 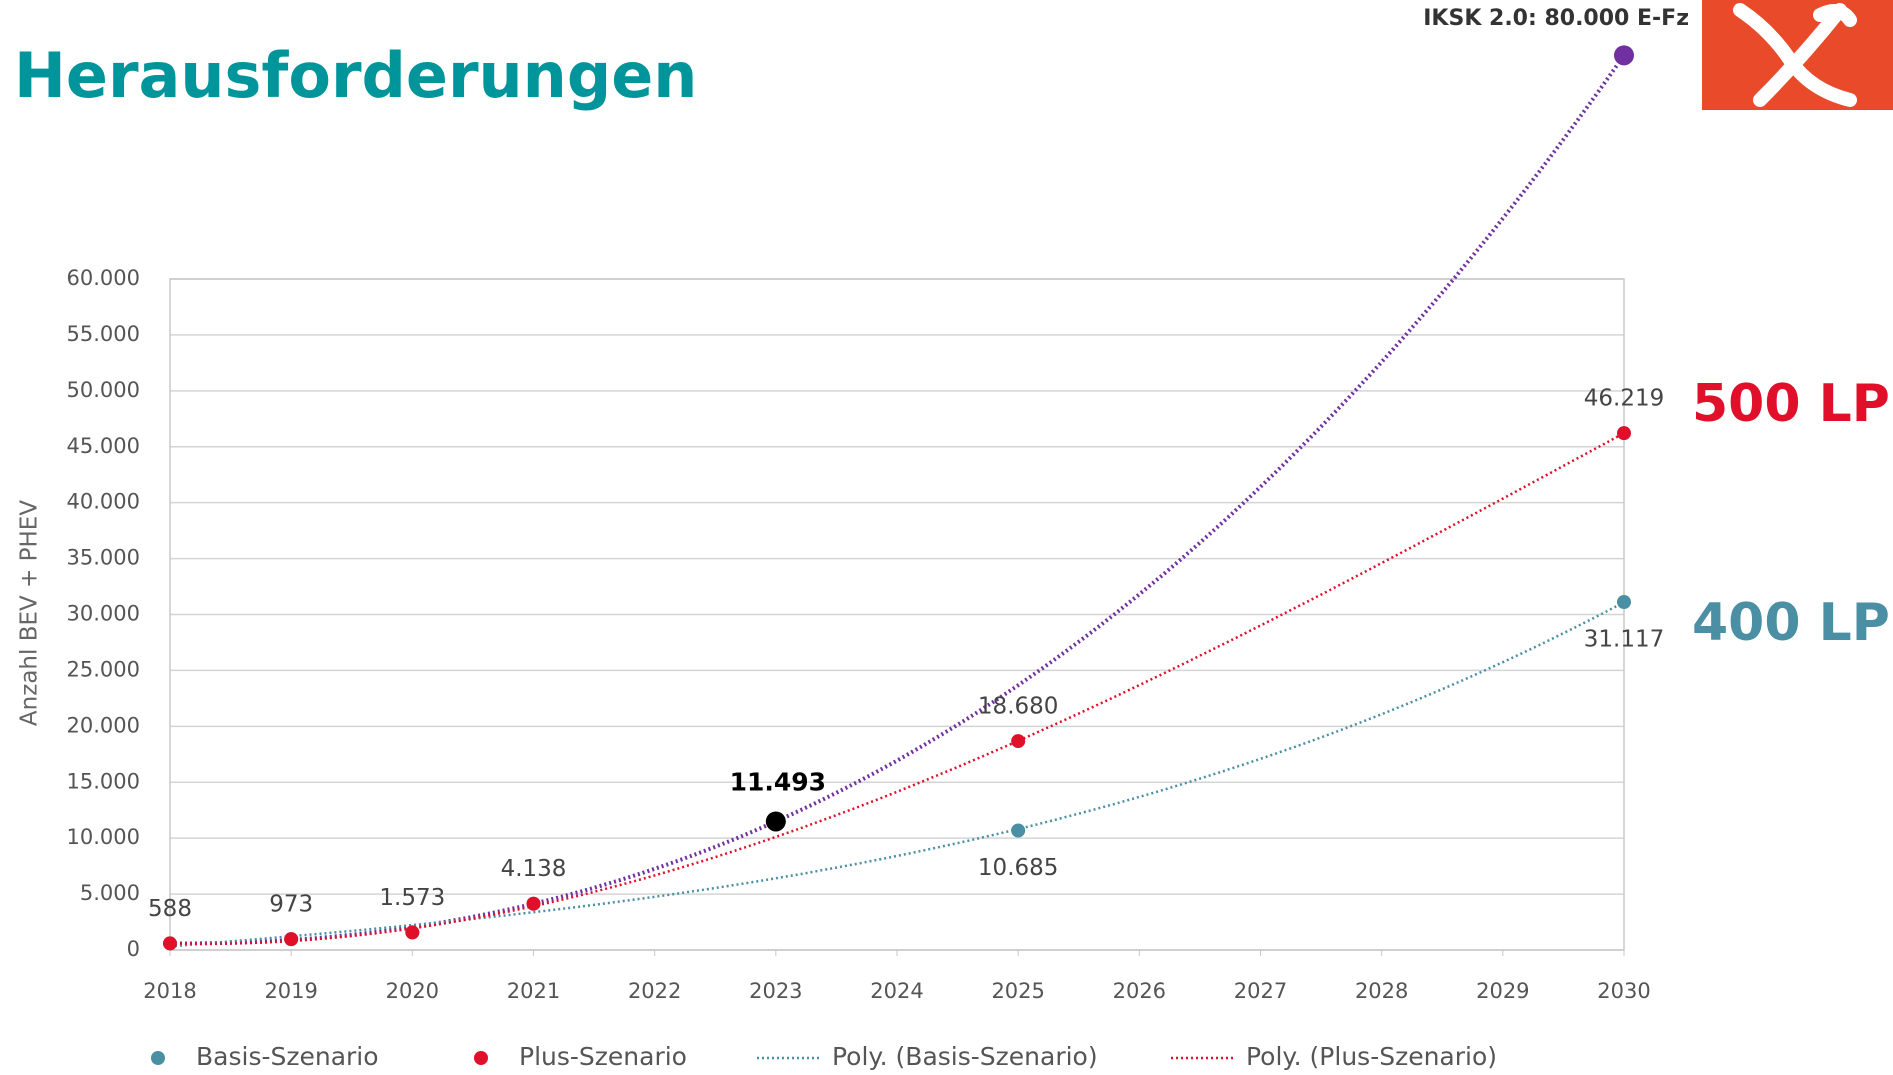 What do you see at coordinates (1502, 991) in the screenshot?
I see `x-tick-label: 2029` at bounding box center [1502, 991].